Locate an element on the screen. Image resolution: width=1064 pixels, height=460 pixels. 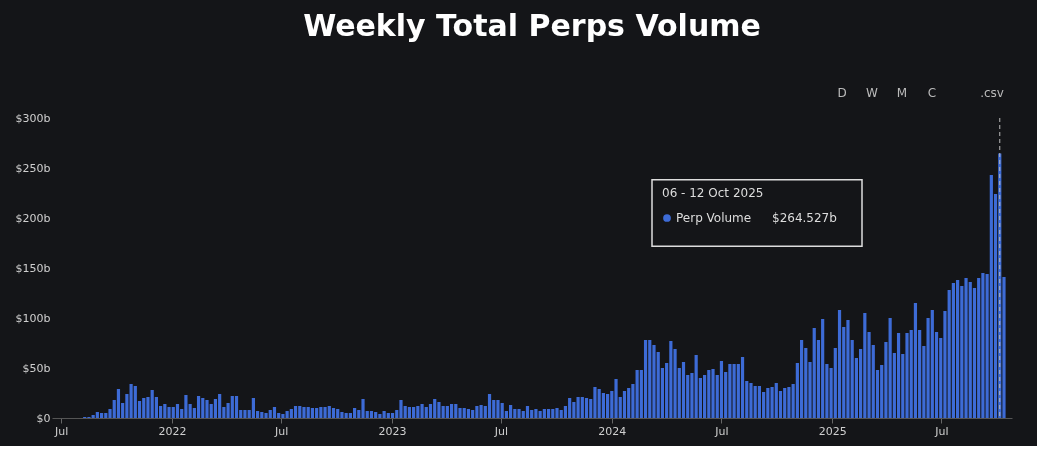
text: .csv is located at coordinates (992, 93).